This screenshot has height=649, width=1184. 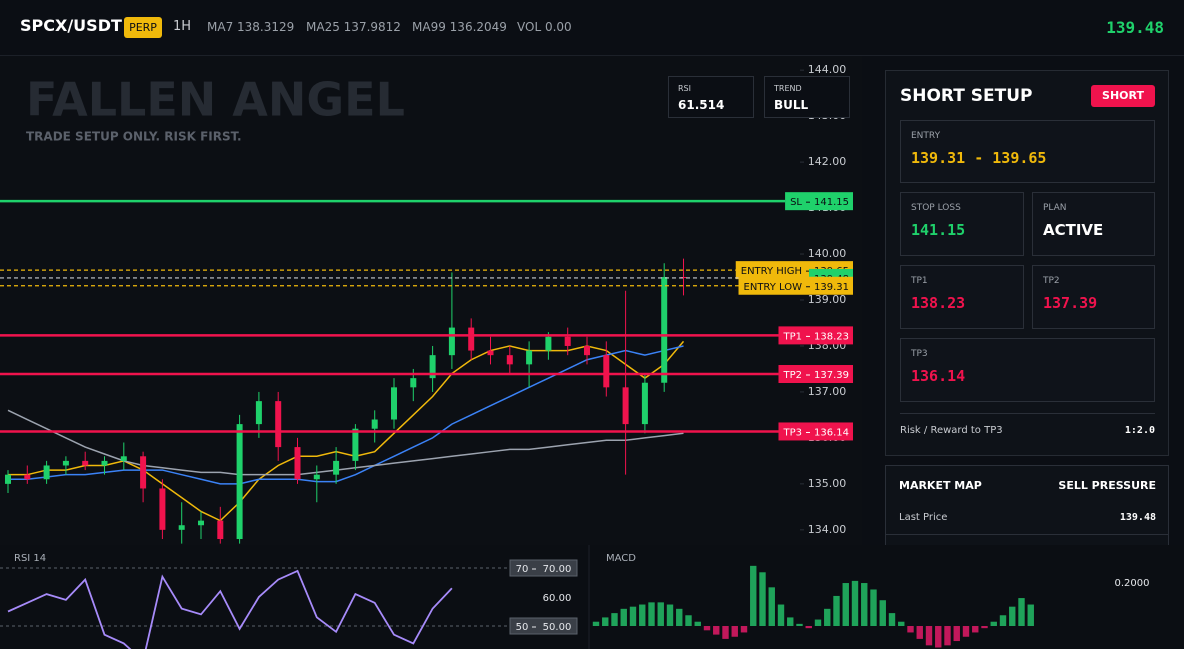 What do you see at coordinates (134, 137) in the screenshot?
I see `watermark-subtitle: TRADE SETUP ONLY. RISK FIRST.` at bounding box center [134, 137].